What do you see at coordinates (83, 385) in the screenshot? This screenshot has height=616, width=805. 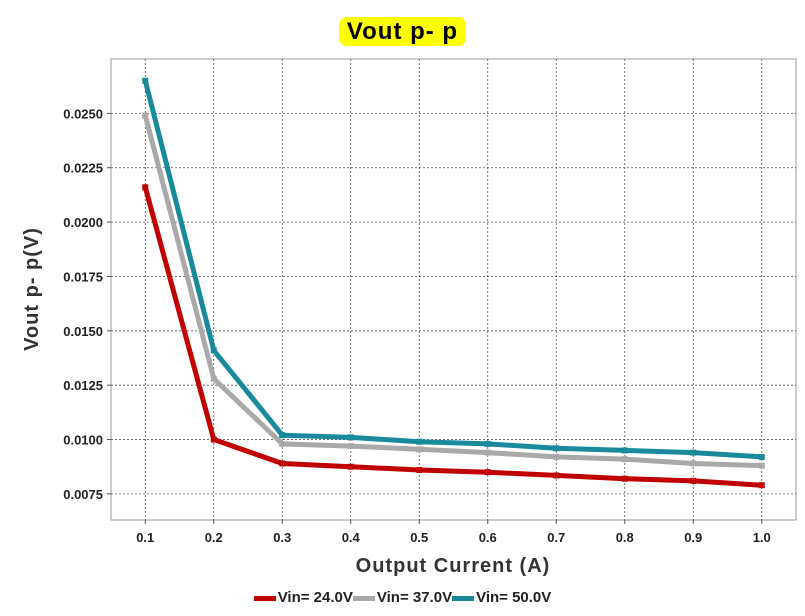 I see `y-tick-label: 0.0125` at bounding box center [83, 385].